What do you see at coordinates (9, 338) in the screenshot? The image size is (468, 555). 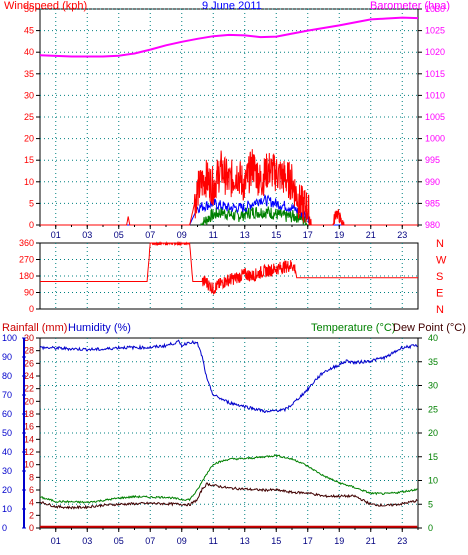 I see `humidity-tick-label: 100` at bounding box center [9, 338].